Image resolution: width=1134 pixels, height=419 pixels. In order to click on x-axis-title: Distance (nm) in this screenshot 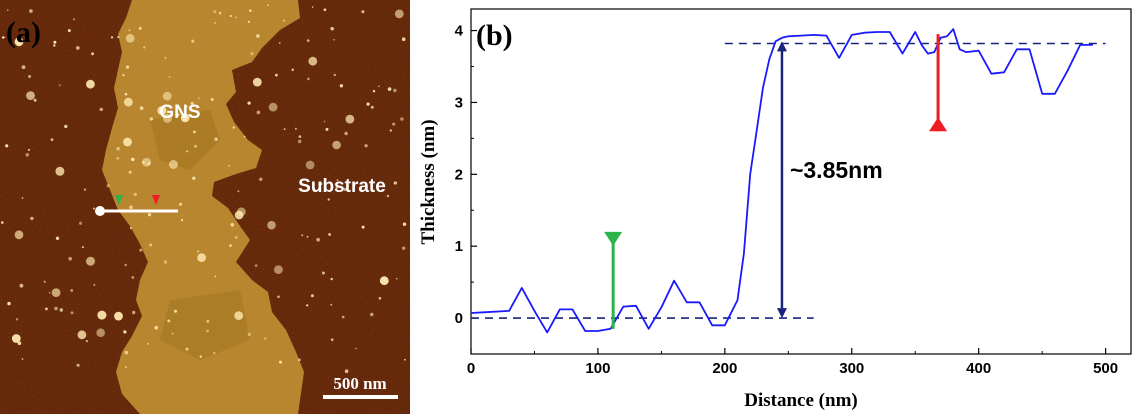, I will do `click(800, 400)`.